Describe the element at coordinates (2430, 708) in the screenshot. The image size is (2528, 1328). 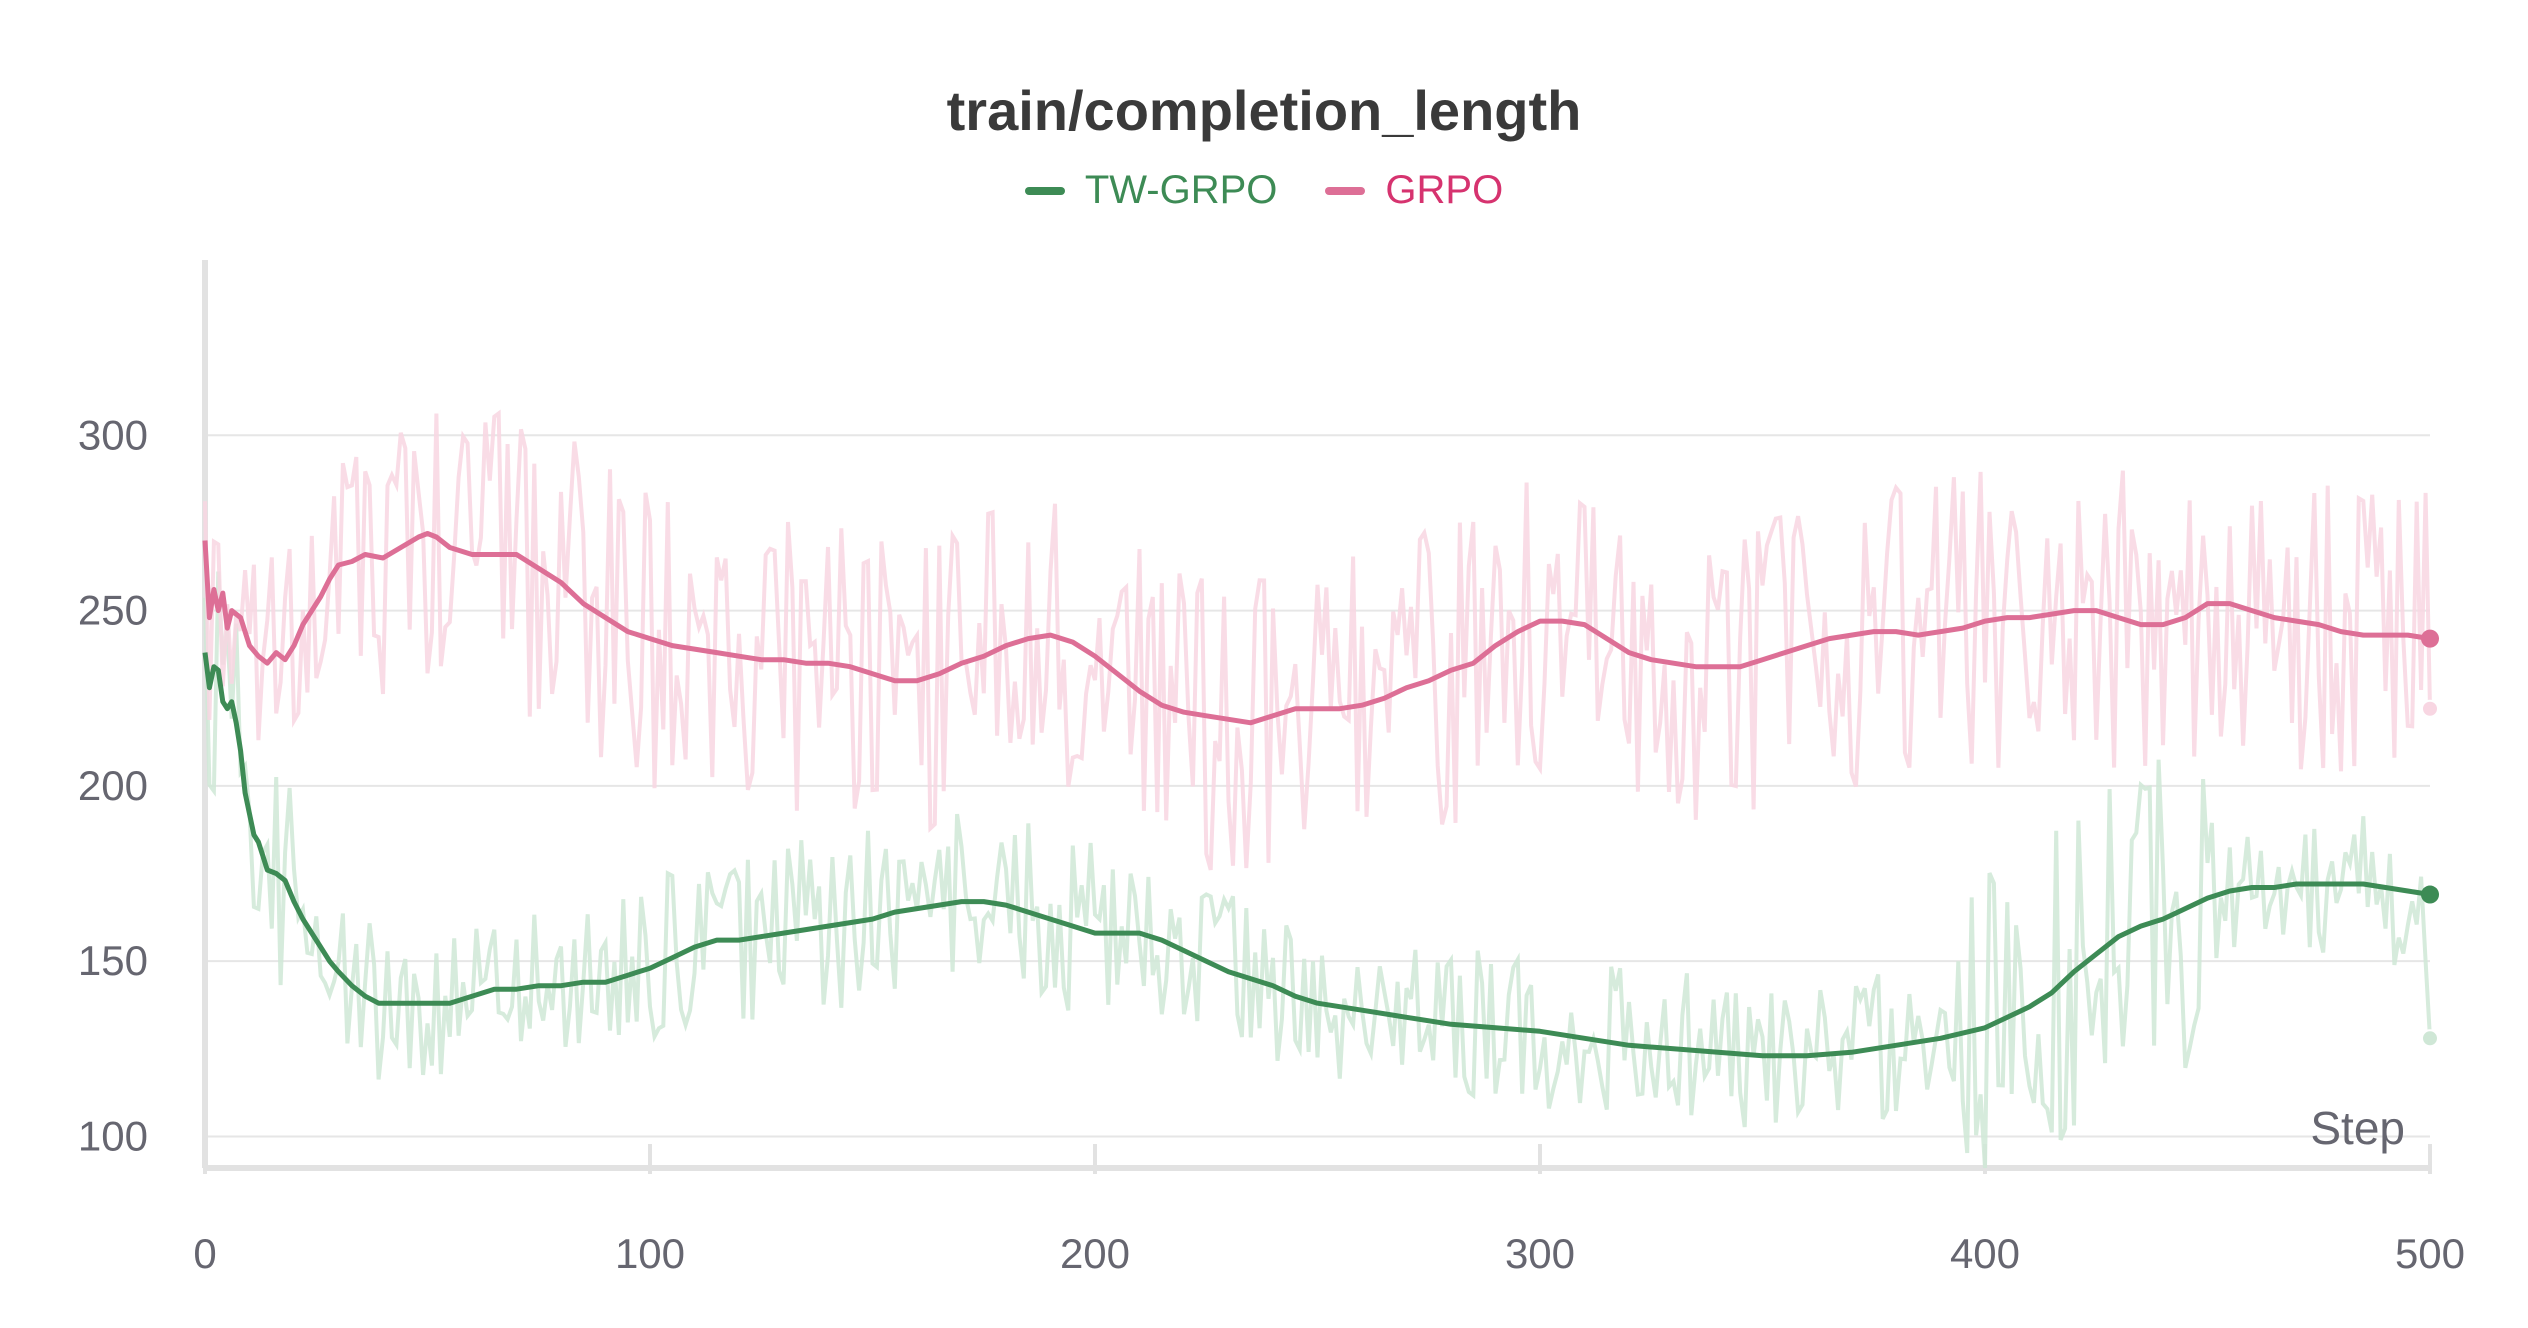
I see `raw-endpoint-marker-grpo` at that location.